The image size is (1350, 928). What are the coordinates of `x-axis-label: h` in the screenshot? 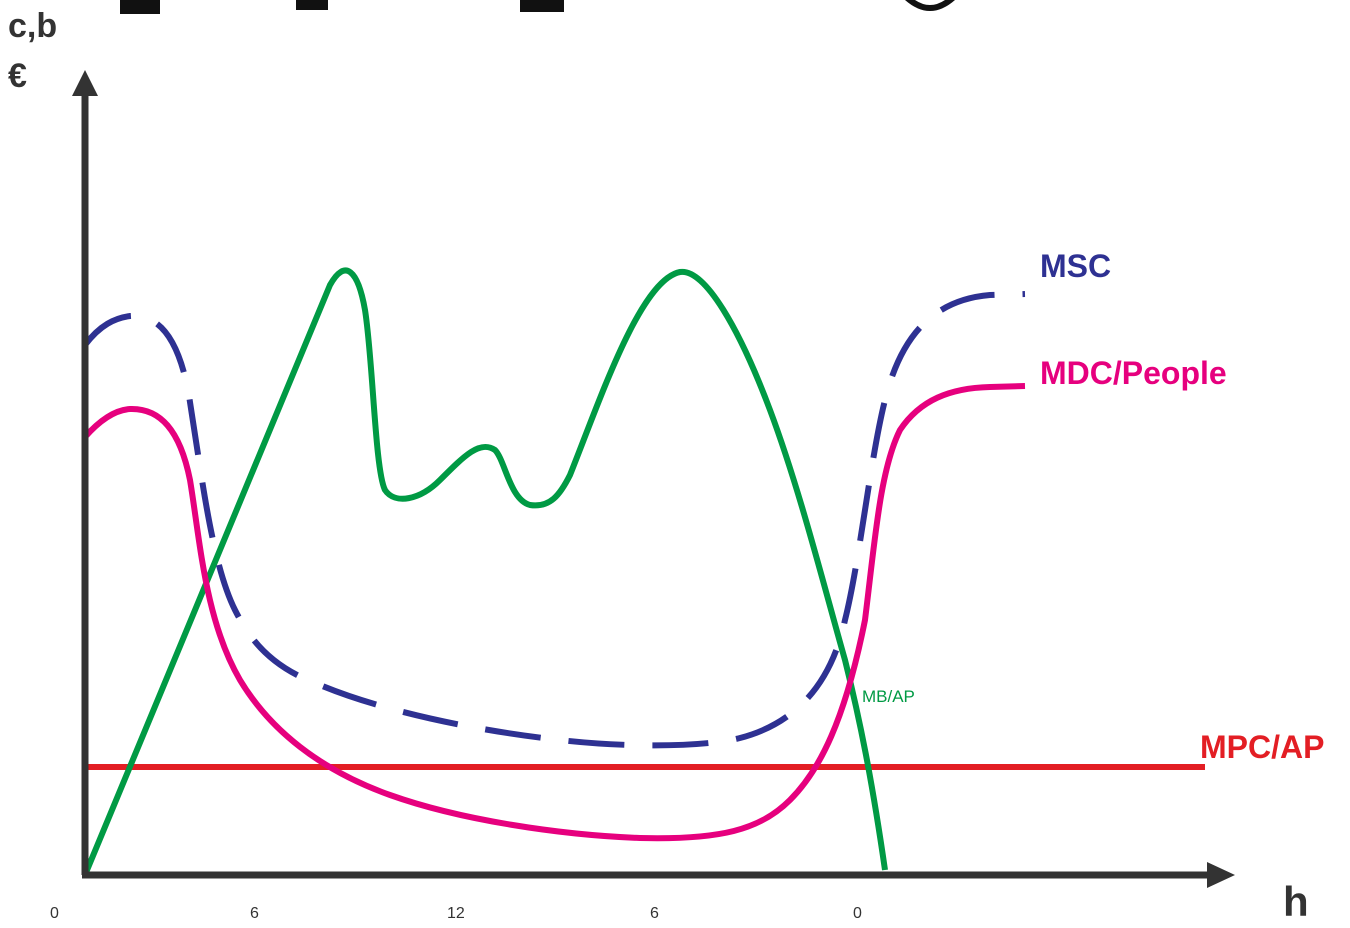 It's located at (1296, 901).